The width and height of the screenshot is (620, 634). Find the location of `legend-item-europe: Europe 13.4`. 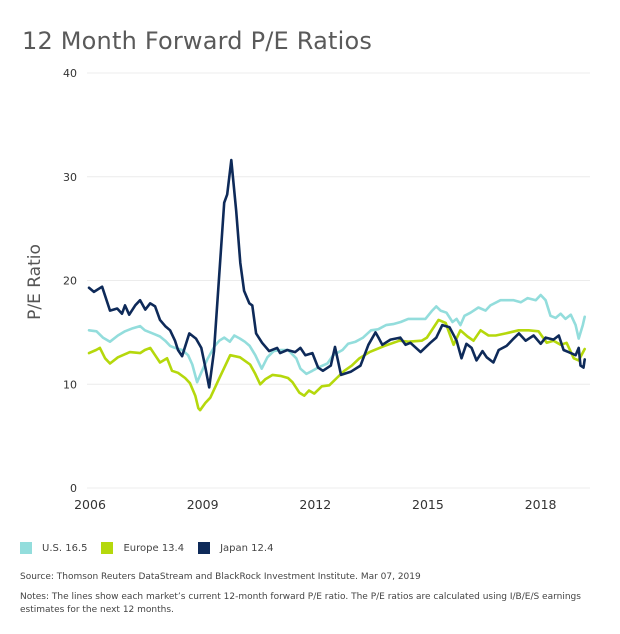

legend-item-europe: Europe 13.4 is located at coordinates (142, 548).